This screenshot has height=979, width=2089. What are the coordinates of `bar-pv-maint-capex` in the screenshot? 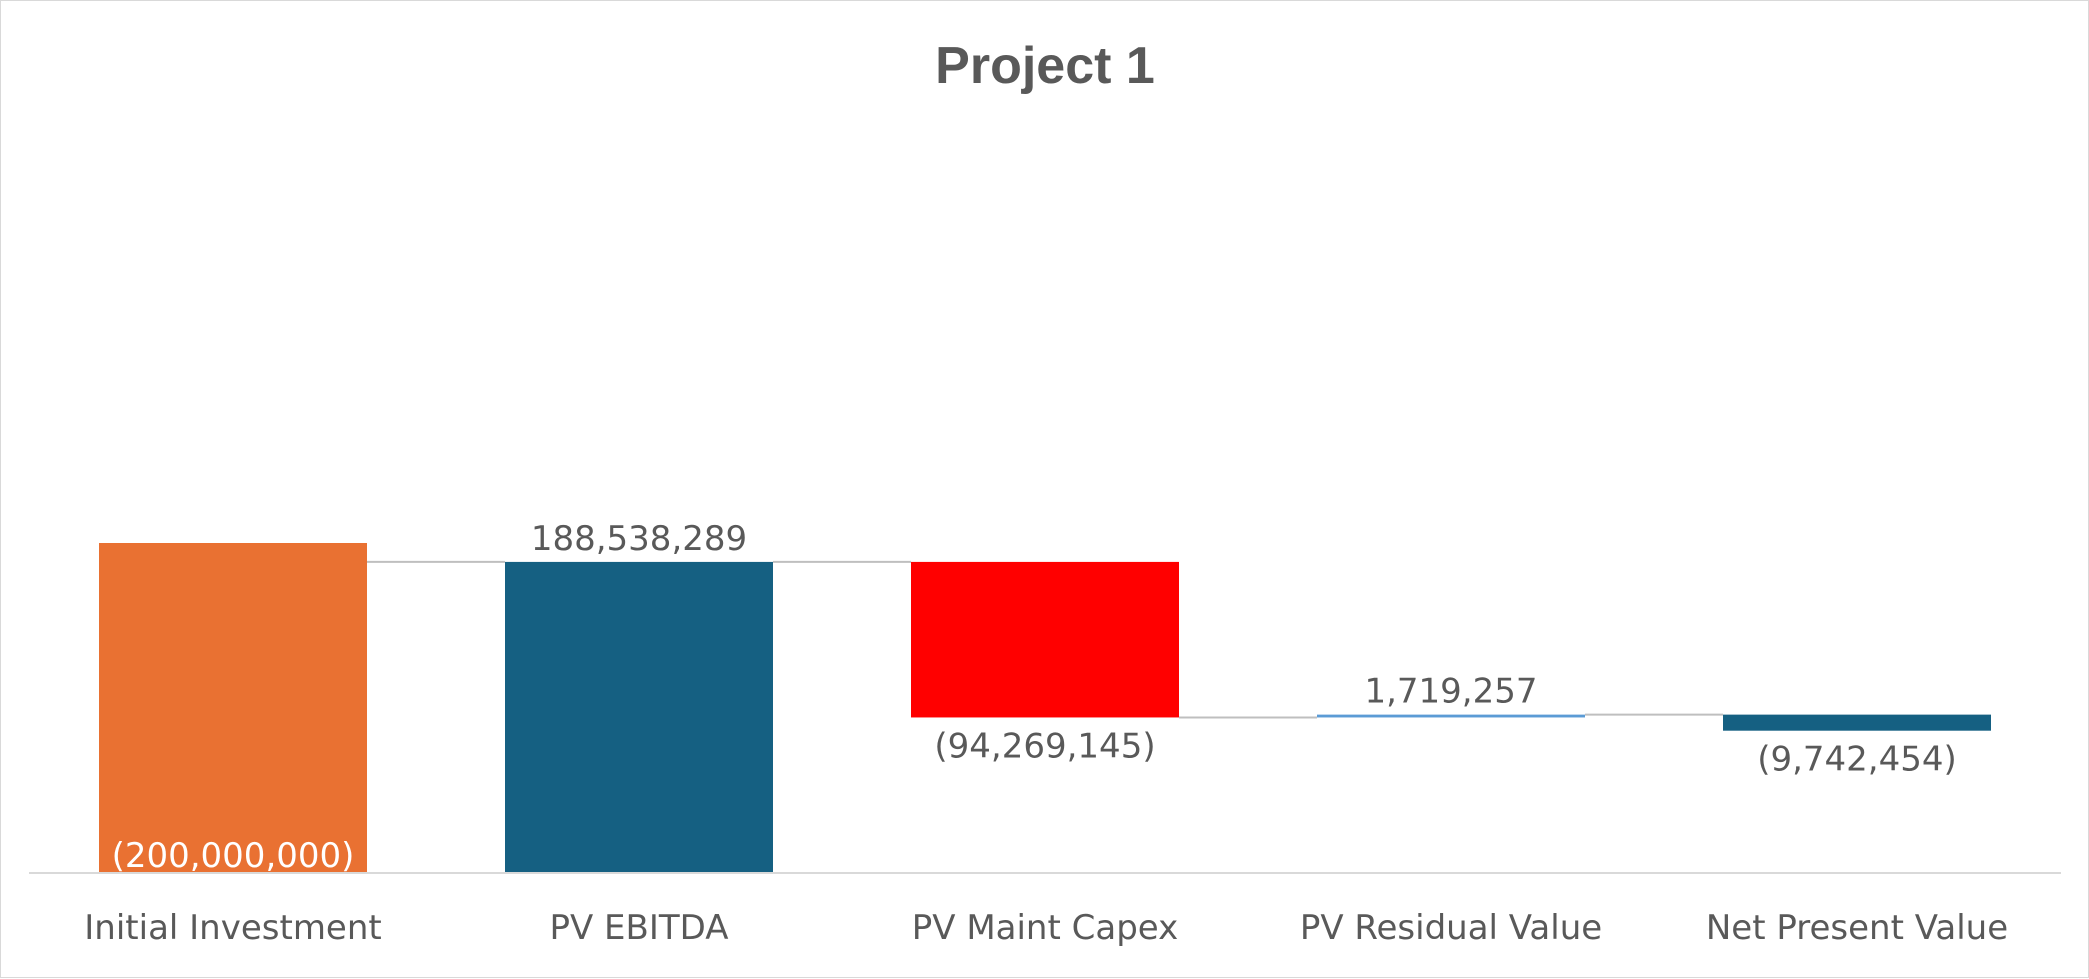 It's located at (1045, 639).